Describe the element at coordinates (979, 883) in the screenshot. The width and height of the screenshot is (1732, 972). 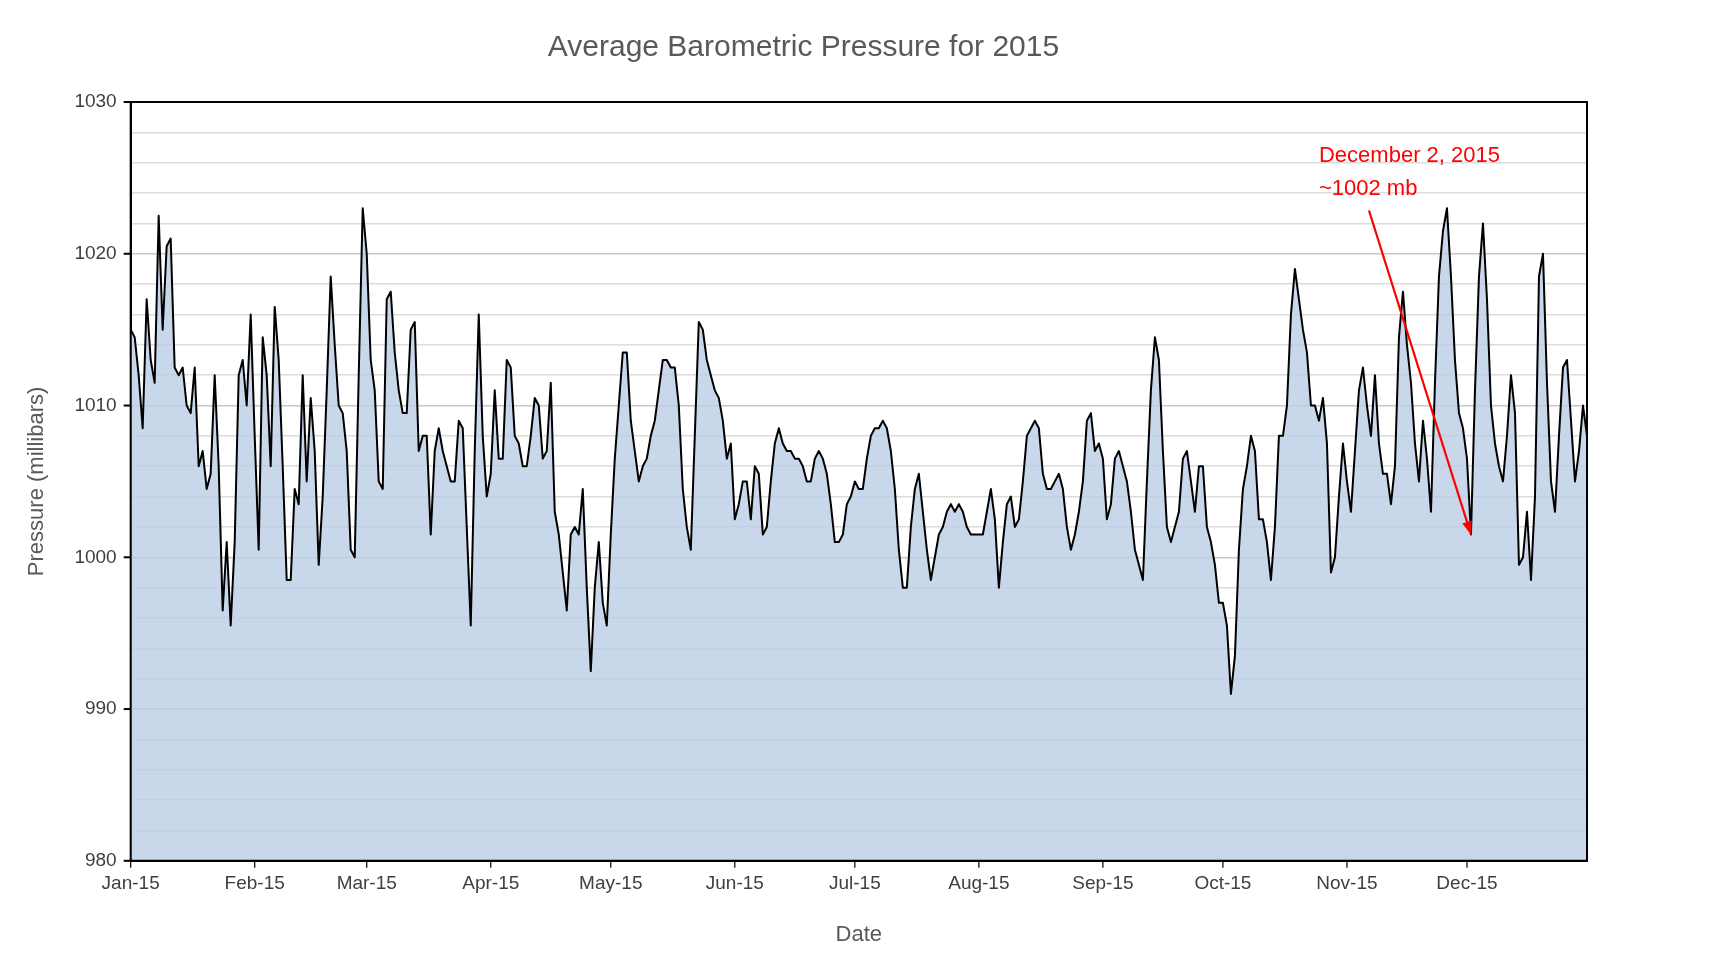
I see `x-tick-label: Aug-15` at that location.